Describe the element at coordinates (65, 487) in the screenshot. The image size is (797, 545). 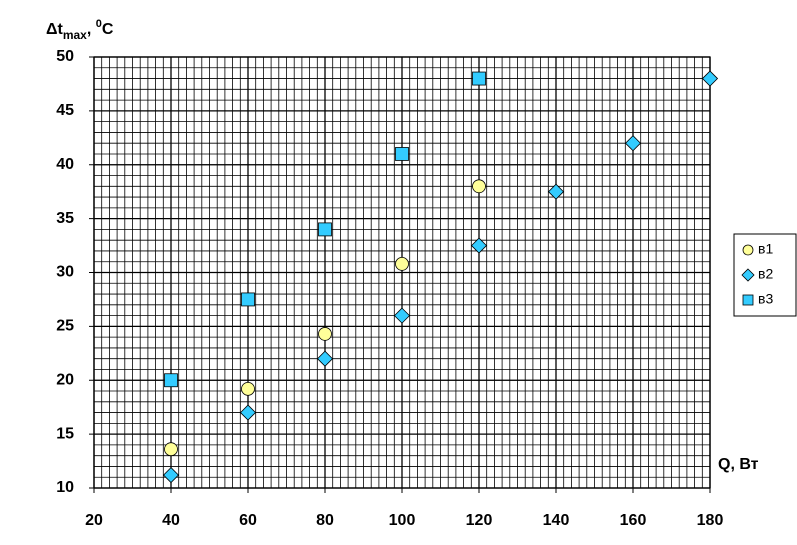
I see `y-tick-label: 10` at that location.